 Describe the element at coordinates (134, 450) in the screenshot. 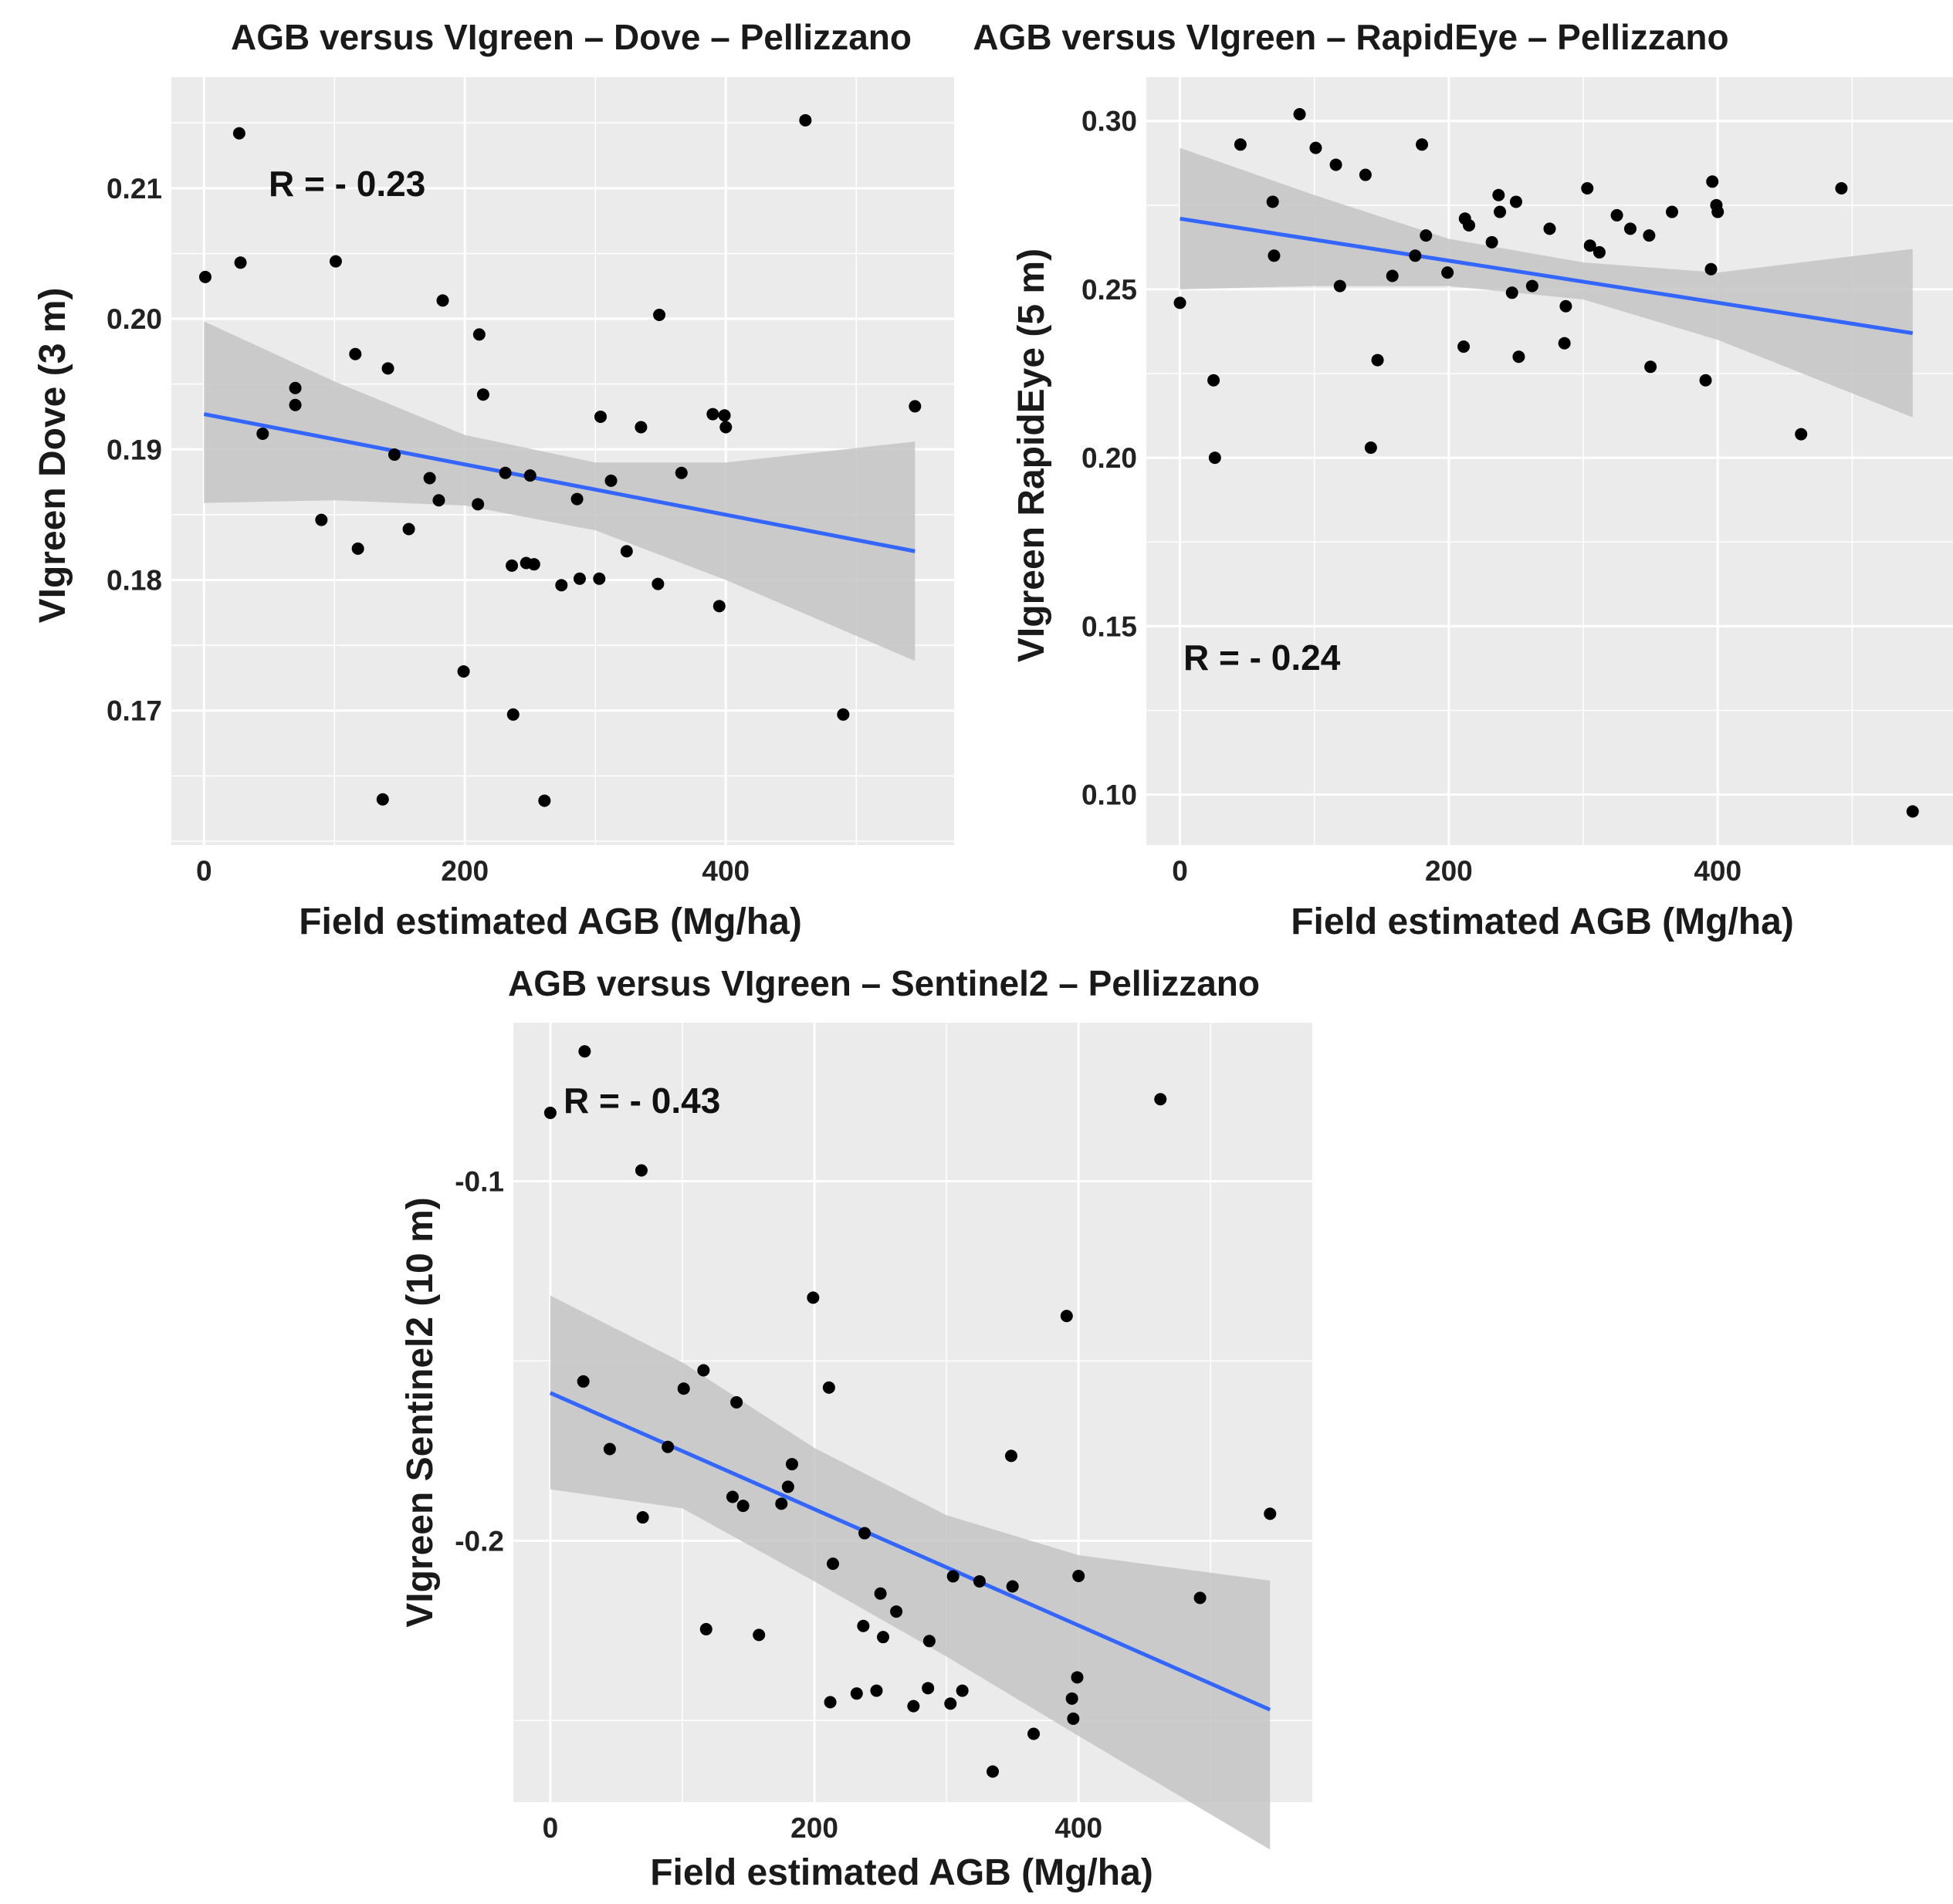

I see `y-tick-label: 0.19` at that location.